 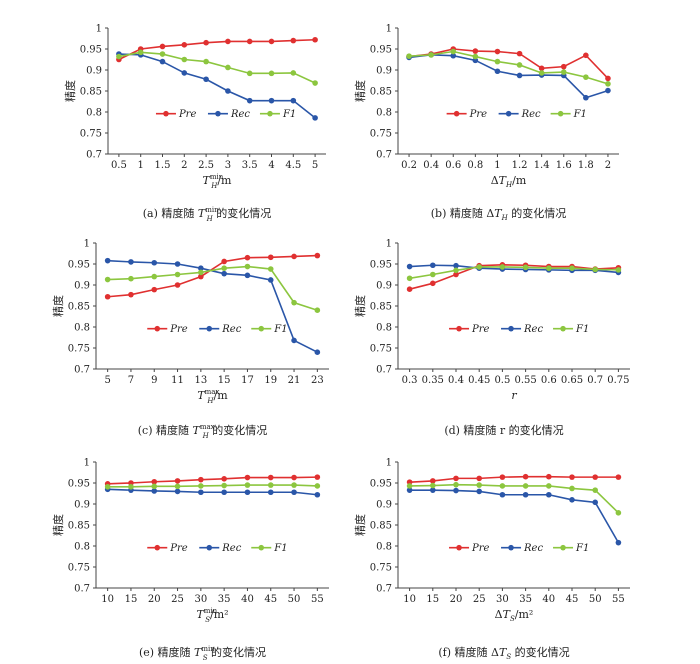 What do you see at coordinates (228, 165) in the screenshot?
I see `x-tick-label: 3` at bounding box center [228, 165].